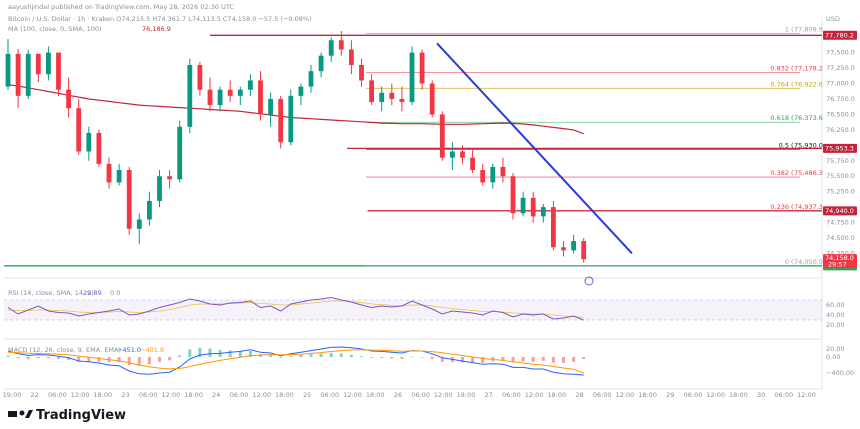 This screenshot has height=429, width=860. I want to click on fib-value-label: 75,930.0, so click(808, 146).